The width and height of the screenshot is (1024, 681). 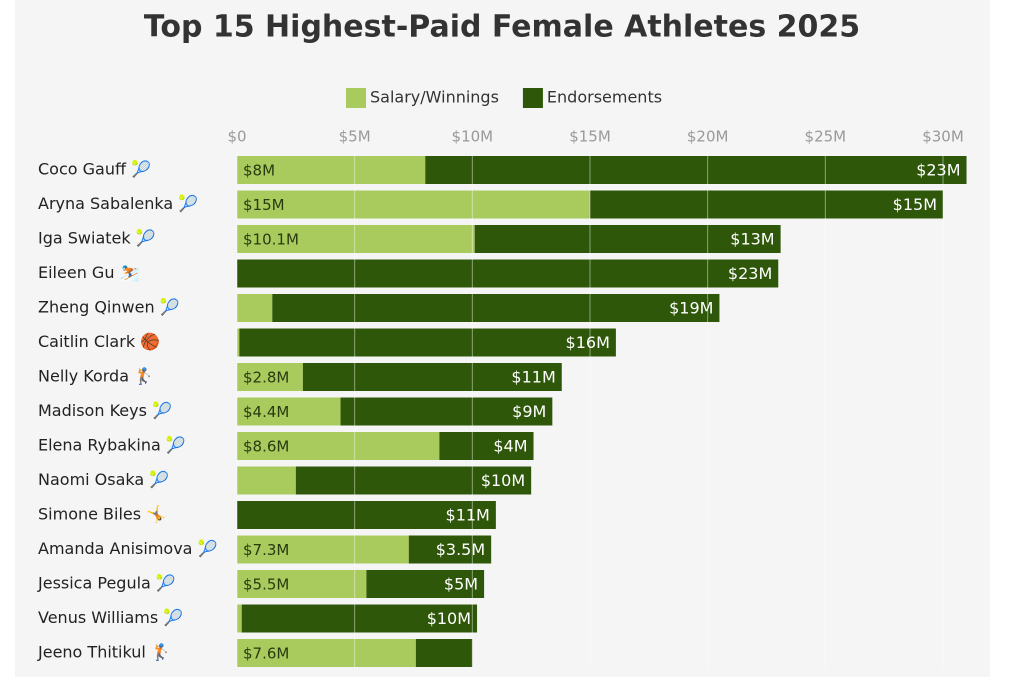 What do you see at coordinates (826, 137) in the screenshot?
I see `x-tick-label: $25M` at bounding box center [826, 137].